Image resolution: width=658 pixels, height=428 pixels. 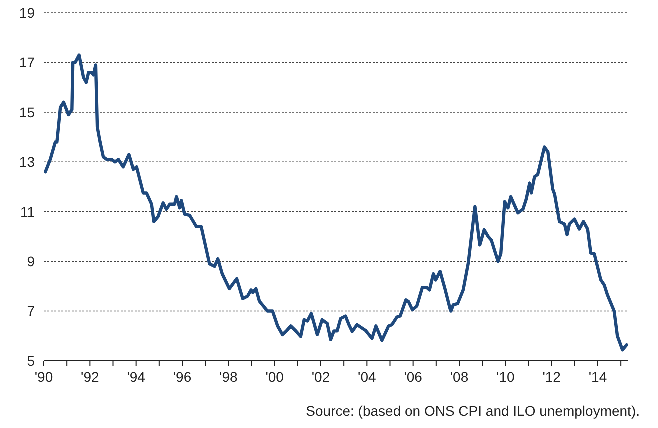 What do you see at coordinates (90, 377) in the screenshot?
I see `x-tick-label: '92` at bounding box center [90, 377].